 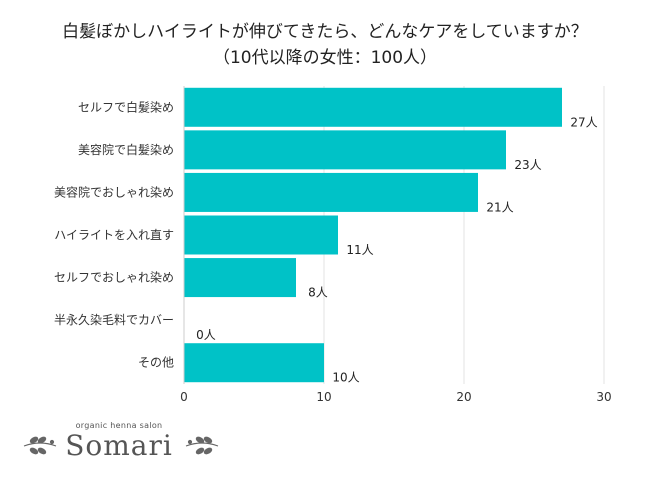 What do you see at coordinates (202, 445) in the screenshot?
I see `leaf-ornament-right-icon` at bounding box center [202, 445].